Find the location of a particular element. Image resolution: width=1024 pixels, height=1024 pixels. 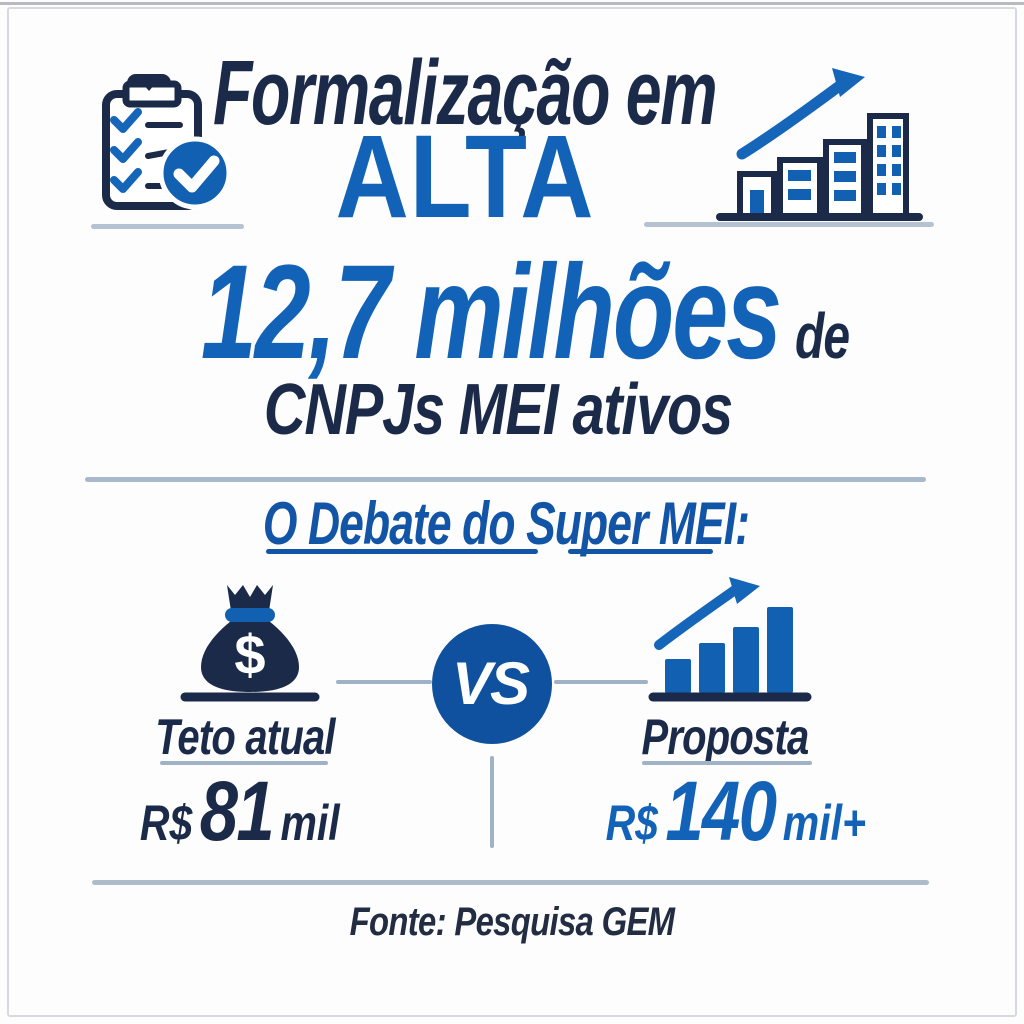

source-note: Fonte: Pesquisa GEM is located at coordinates (512, 922).